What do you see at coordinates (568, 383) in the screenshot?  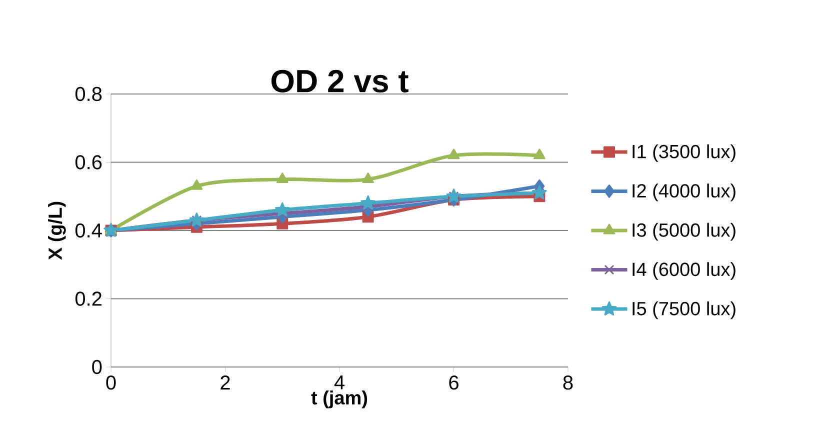 I see `x-tick-label: 8` at bounding box center [568, 383].